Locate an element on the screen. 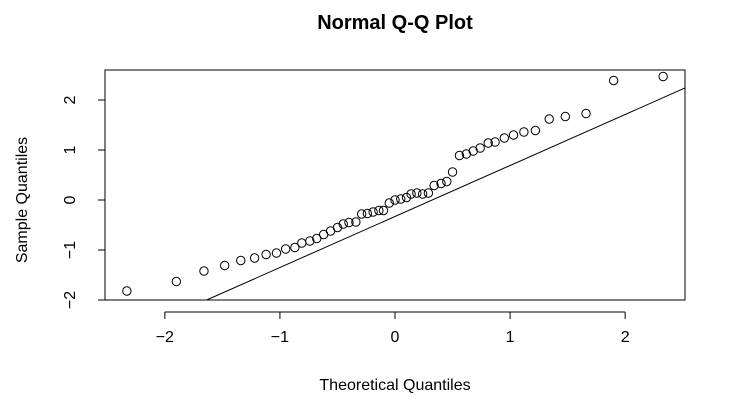  x-tick-label: 2 is located at coordinates (625, 337).